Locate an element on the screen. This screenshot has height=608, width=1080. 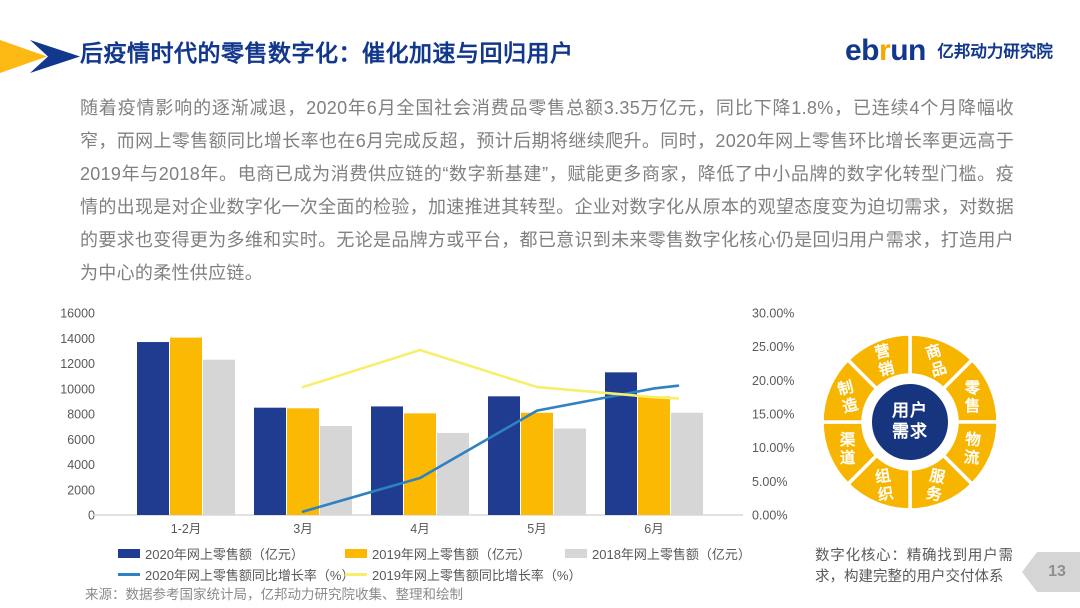
wheel-segment-label-char: 销 is located at coordinates (887, 369).